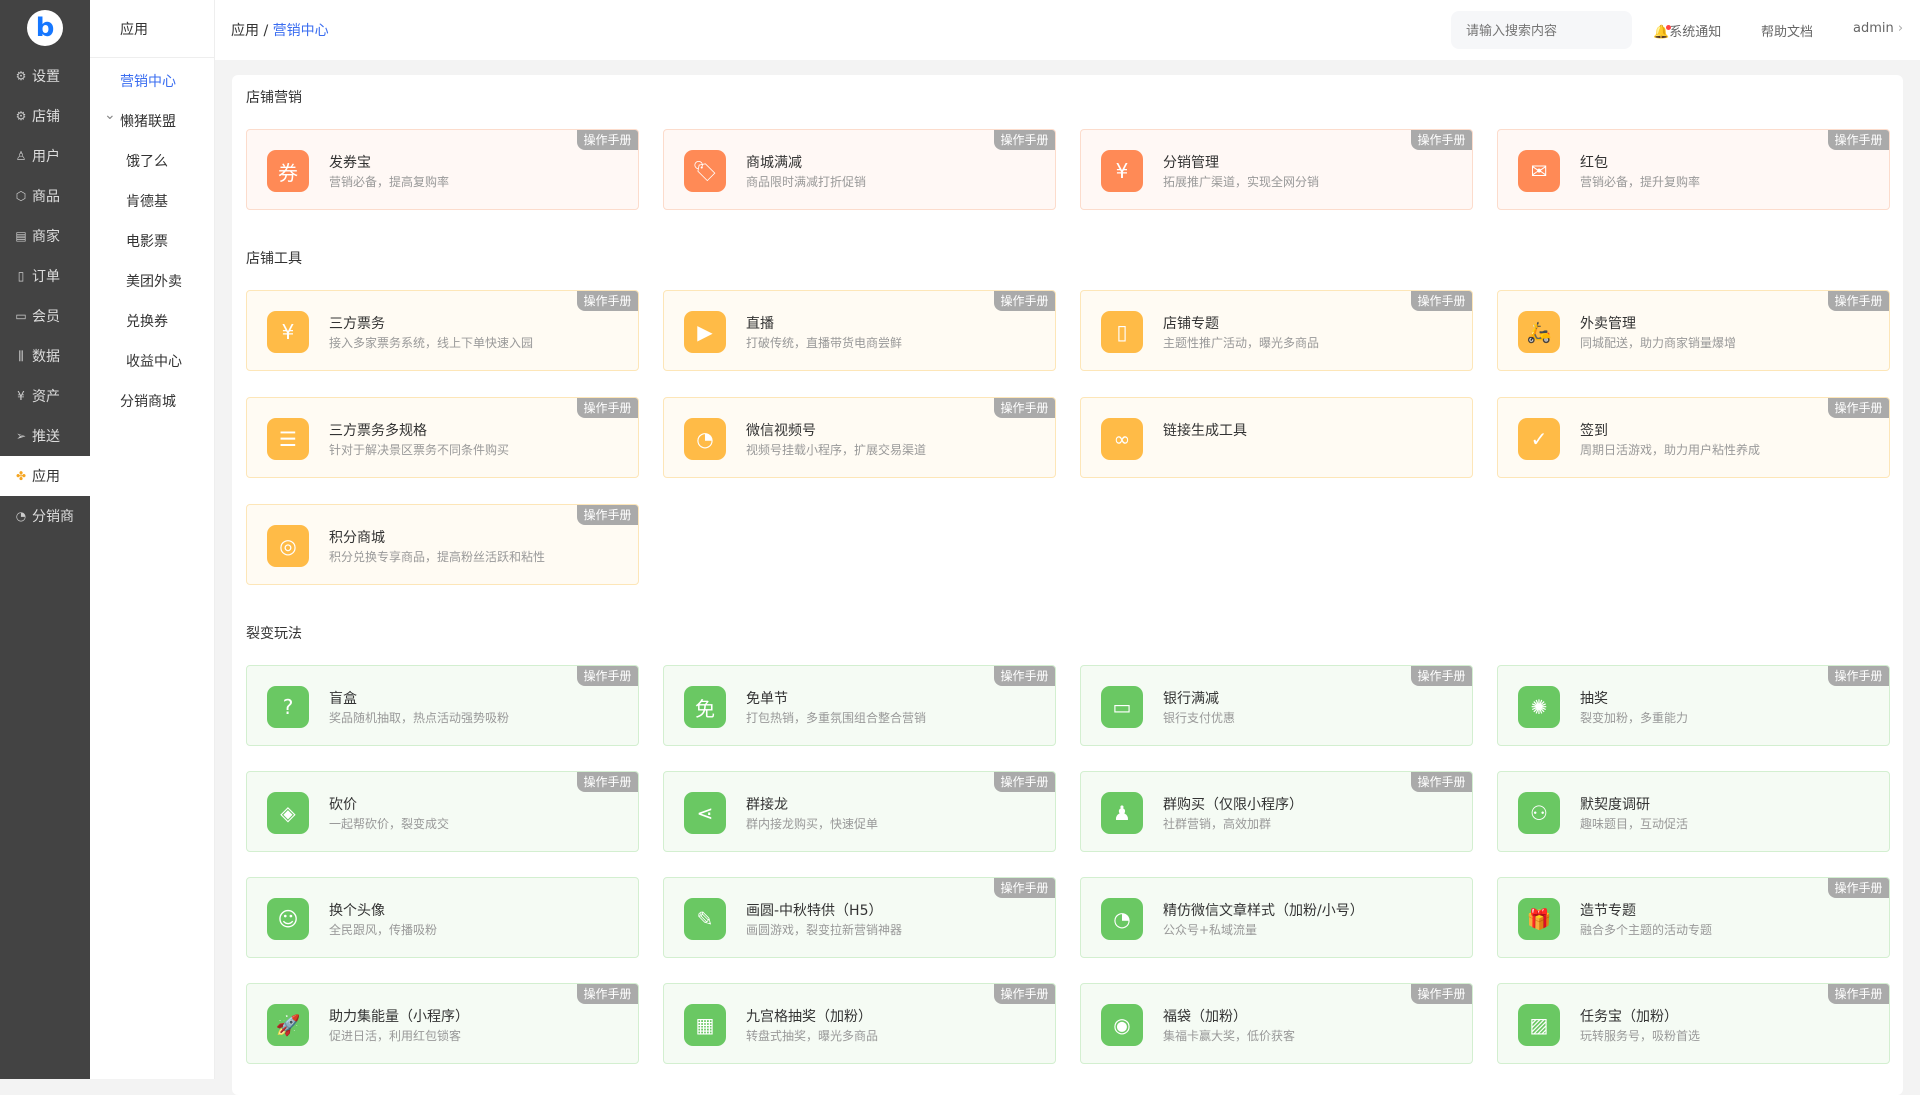  What do you see at coordinates (442, 544) in the screenshot?
I see `app-card: ◎ 积分商城 积分兑换专享商品，提高粉丝活跃和粘性 操作手册` at bounding box center [442, 544].